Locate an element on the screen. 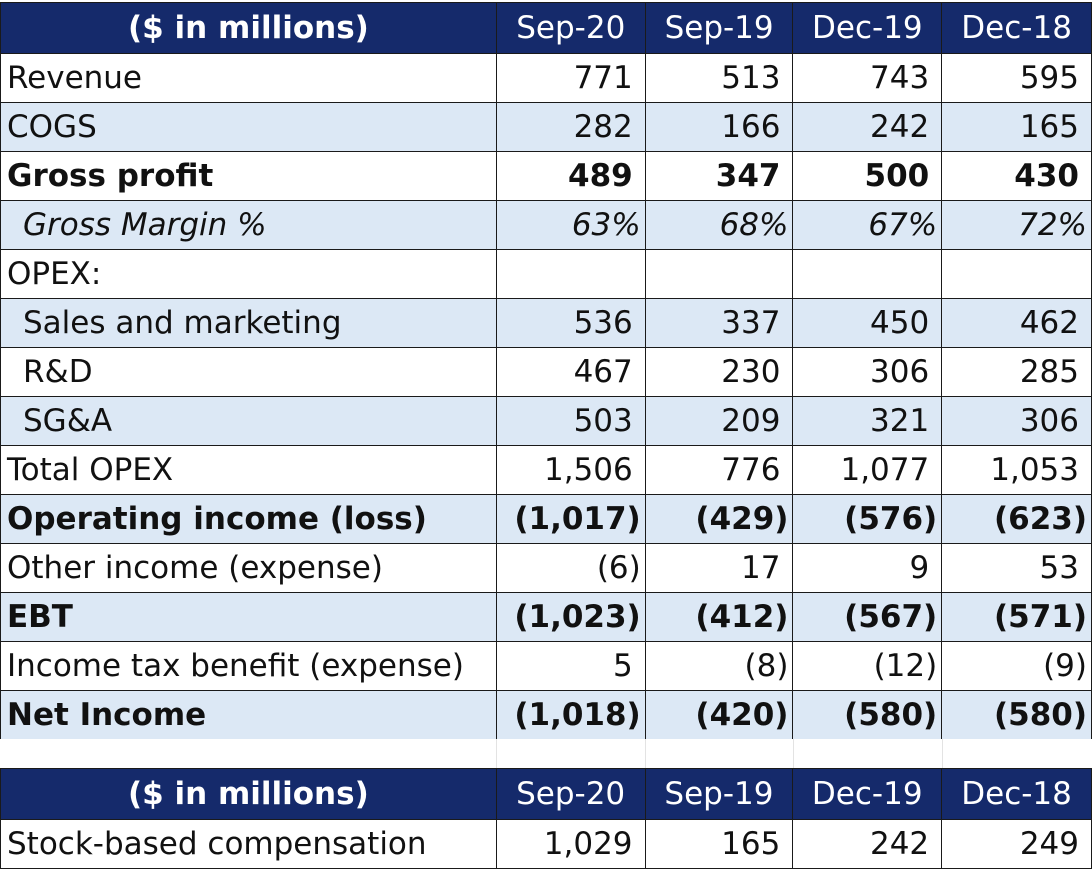 The image size is (1092, 874). row-label: Operating income (loss) is located at coordinates (248, 519).